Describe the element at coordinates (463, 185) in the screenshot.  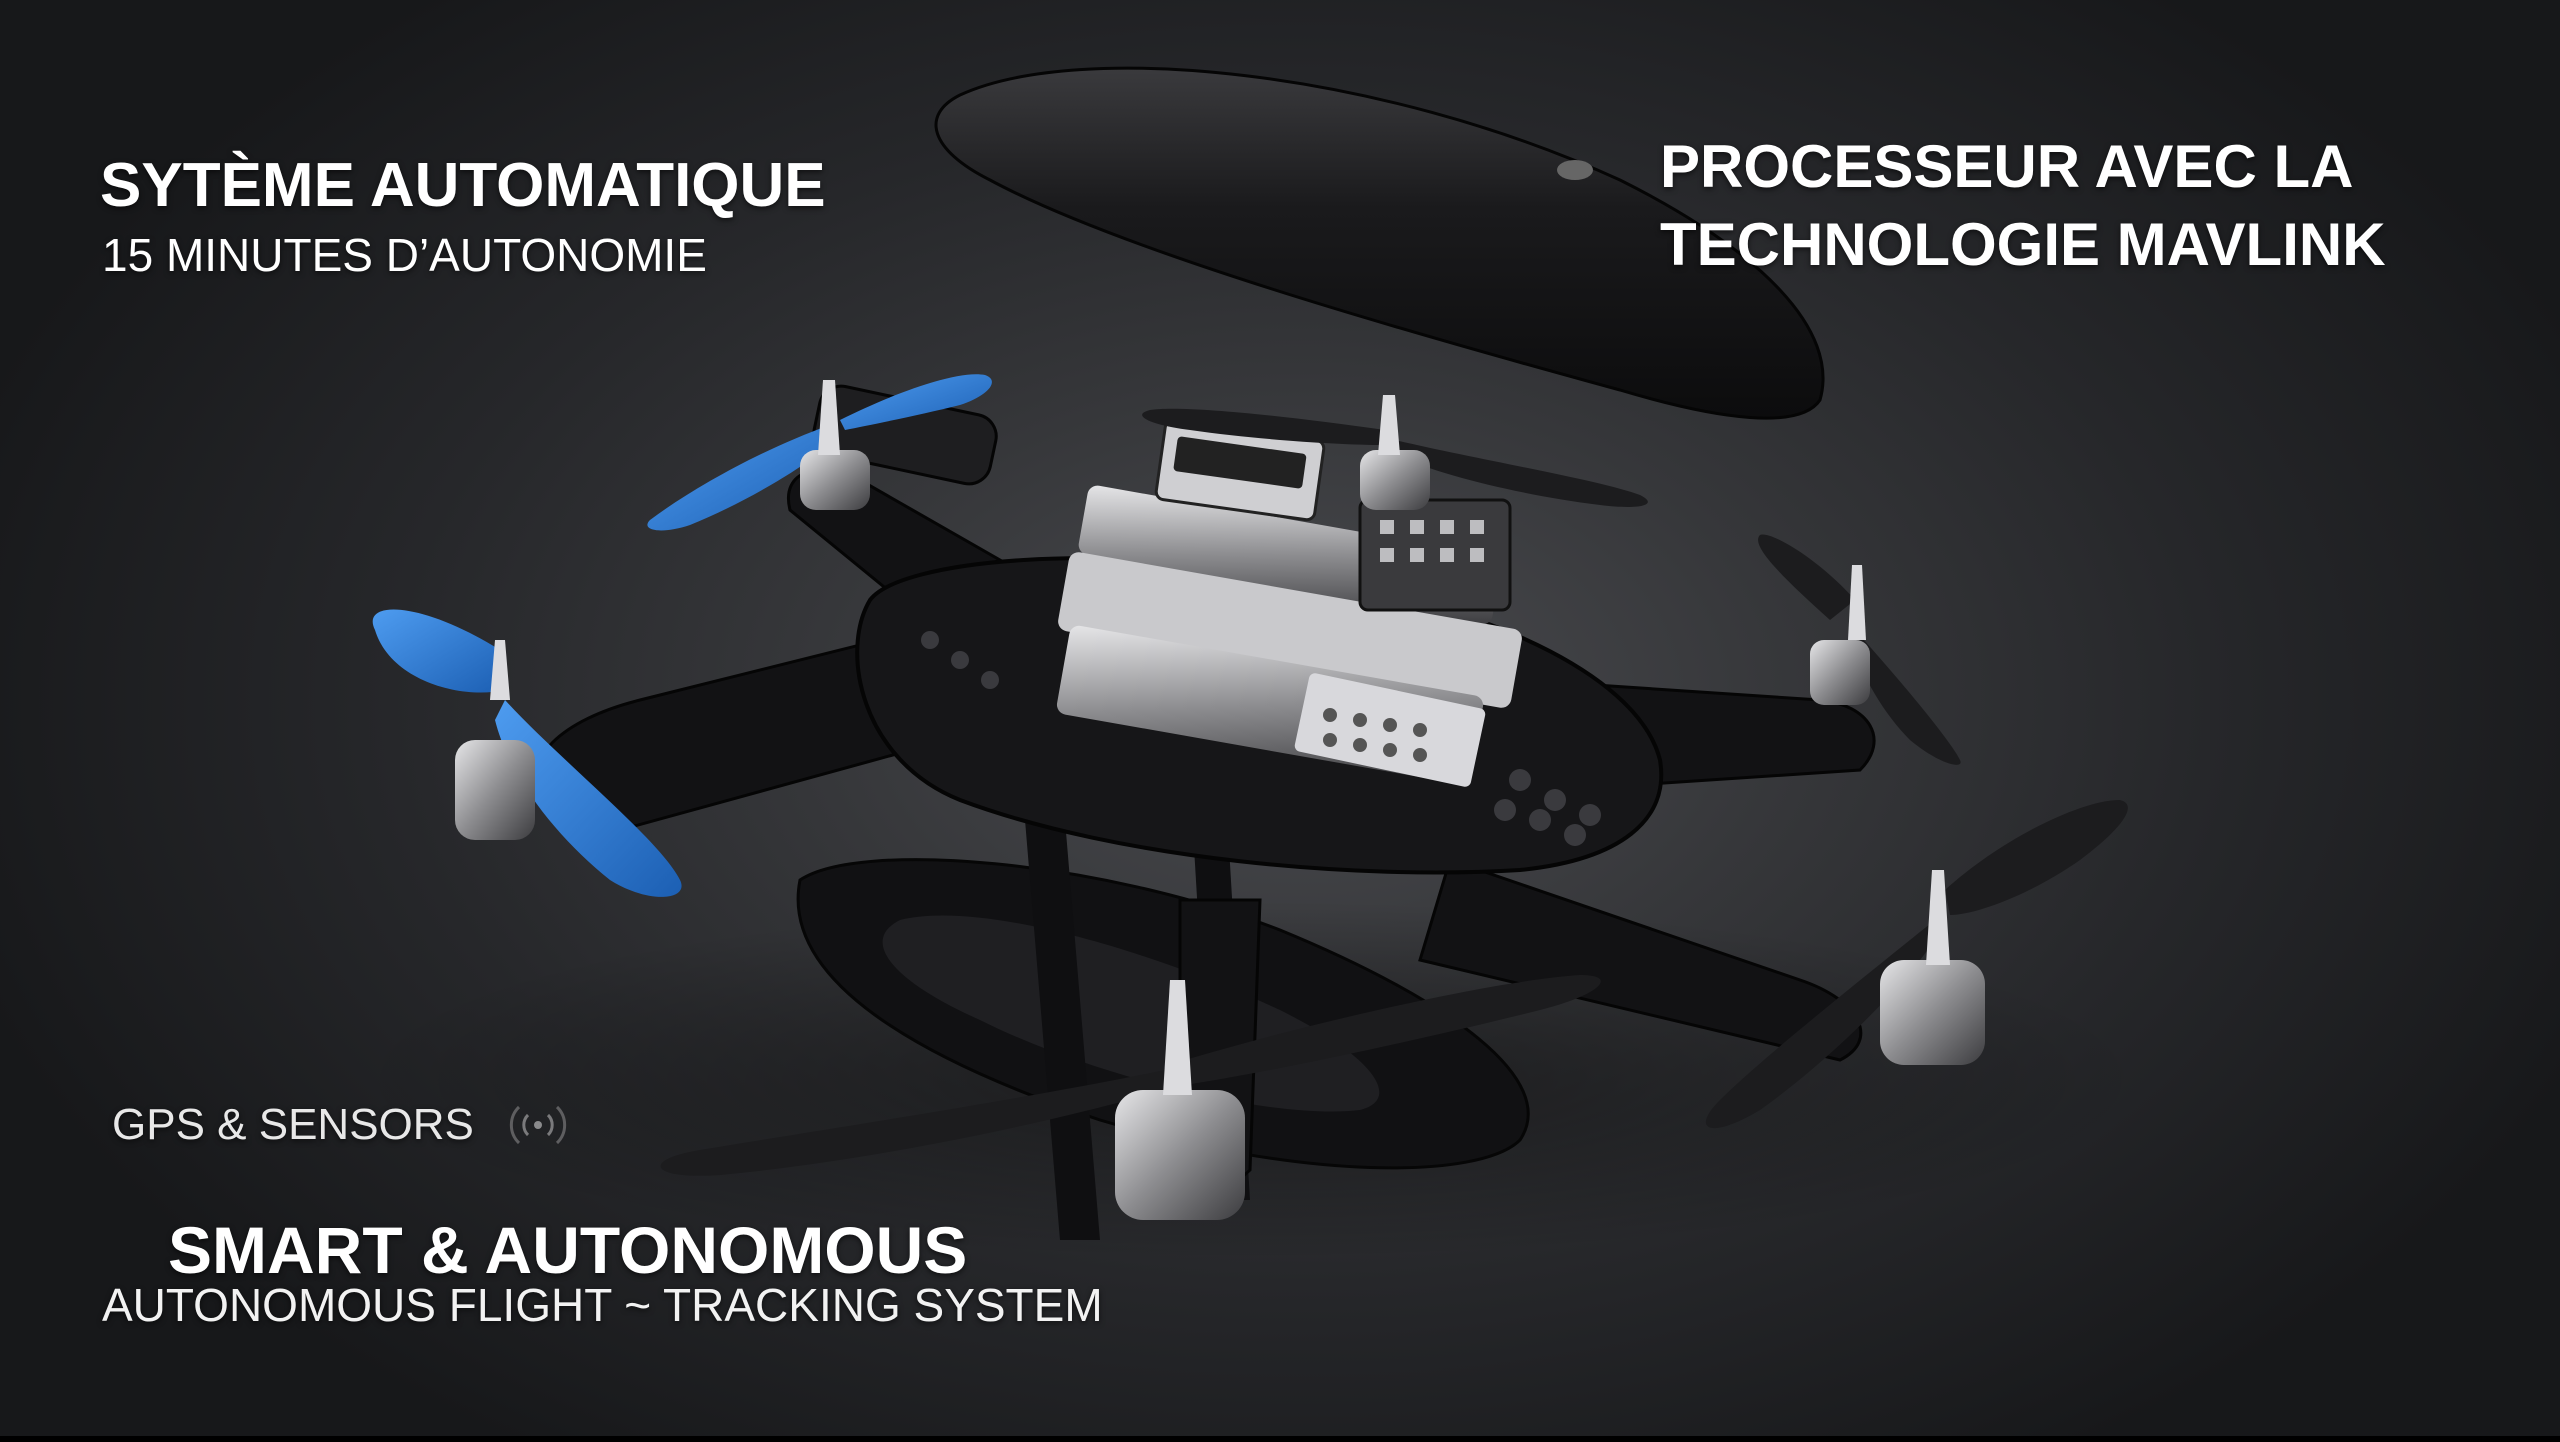
I see `top-left-title: SYTÈME AUTOMATIQUE` at that location.